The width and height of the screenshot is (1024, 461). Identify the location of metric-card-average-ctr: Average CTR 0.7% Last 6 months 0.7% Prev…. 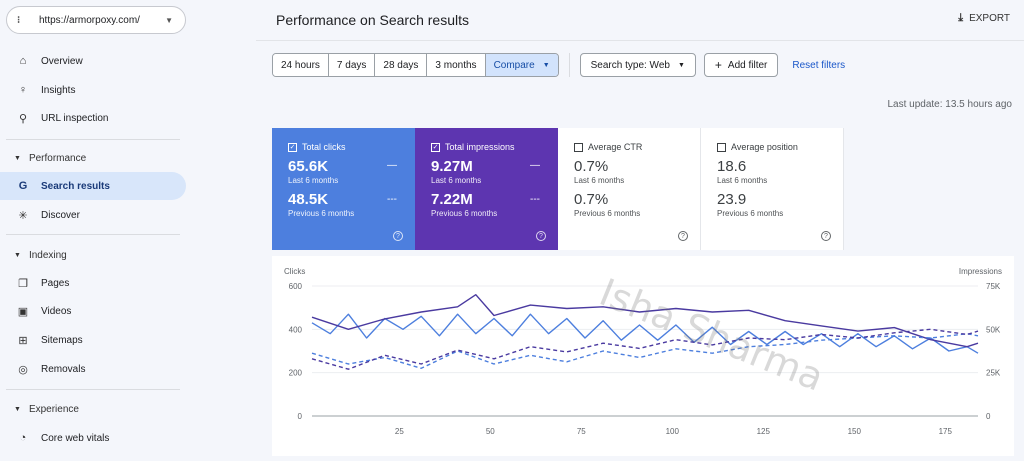
(629, 189).